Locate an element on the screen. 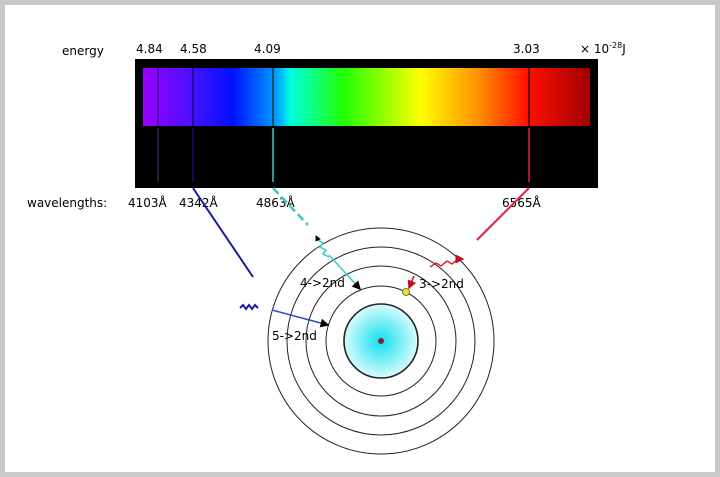  continuous-spectrum is located at coordinates (366, 97).